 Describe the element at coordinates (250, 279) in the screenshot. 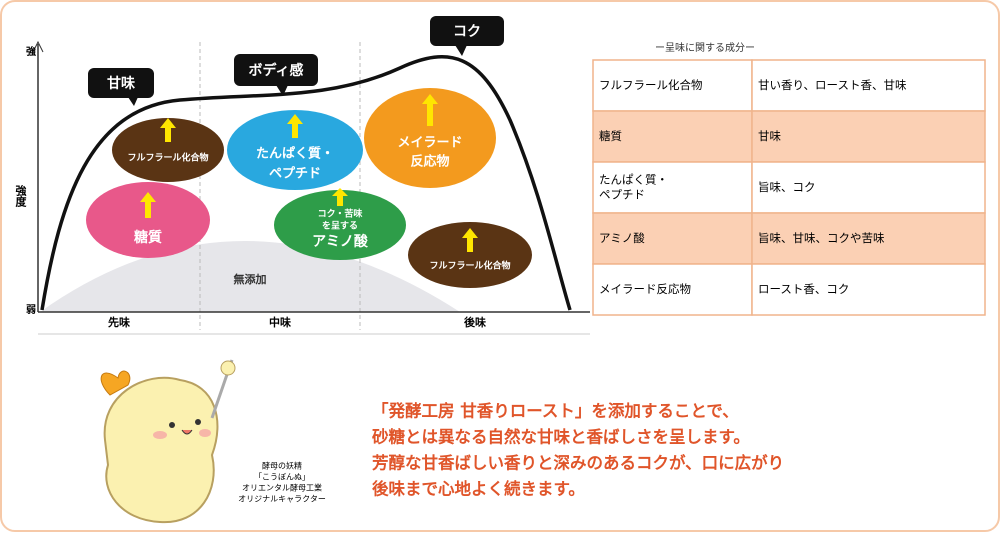

I see `baseline-label: 無添加` at that location.